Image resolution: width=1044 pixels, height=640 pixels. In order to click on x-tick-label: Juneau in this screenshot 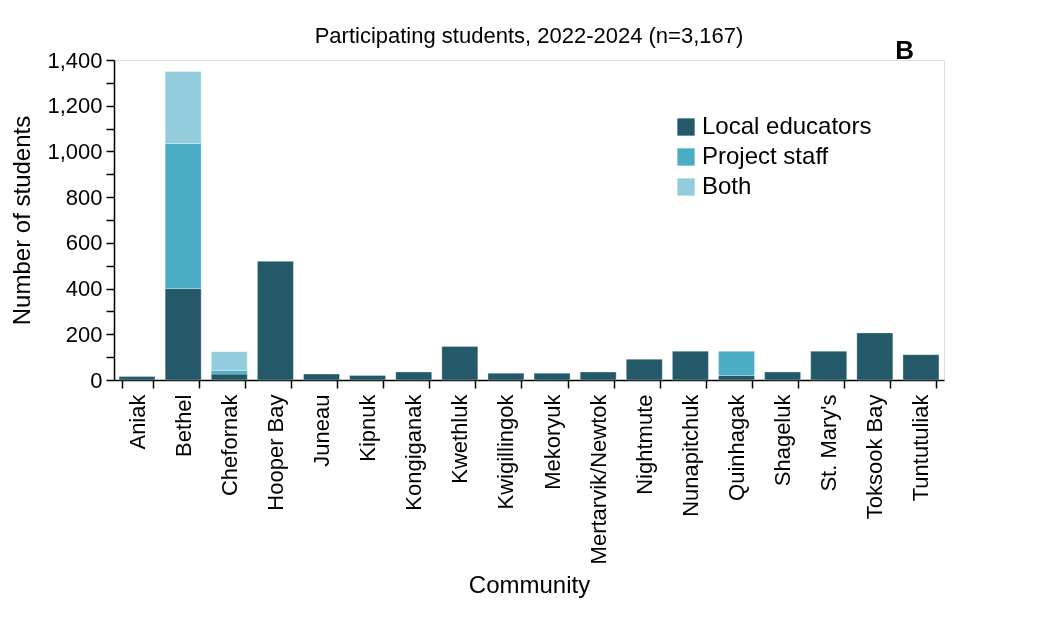, I will do `click(321, 430)`.